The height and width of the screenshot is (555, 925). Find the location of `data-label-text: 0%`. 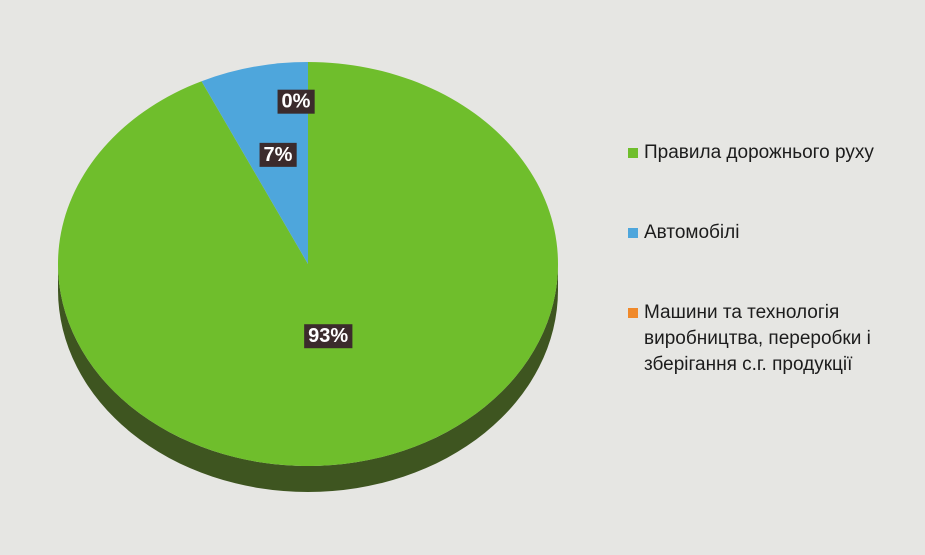

data-label-text: 0% is located at coordinates (296, 102).